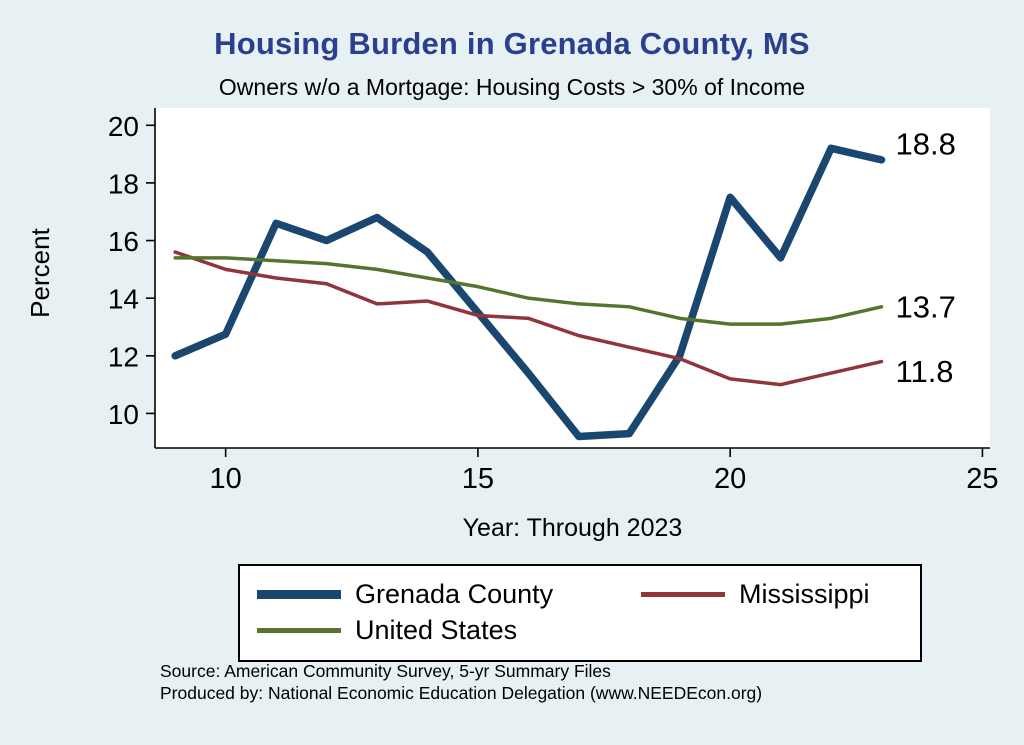  What do you see at coordinates (804, 593) in the screenshot?
I see `legend-label-mississippi: Mississippi` at bounding box center [804, 593].